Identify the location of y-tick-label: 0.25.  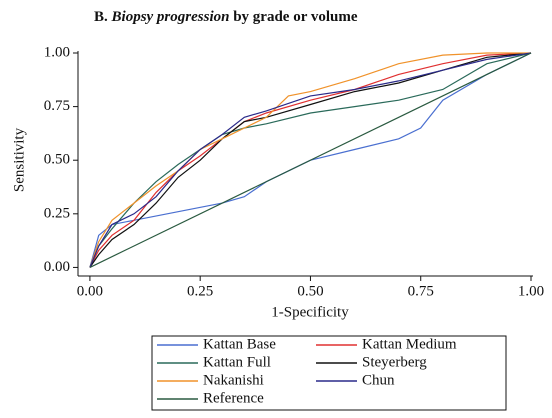
(57, 213).